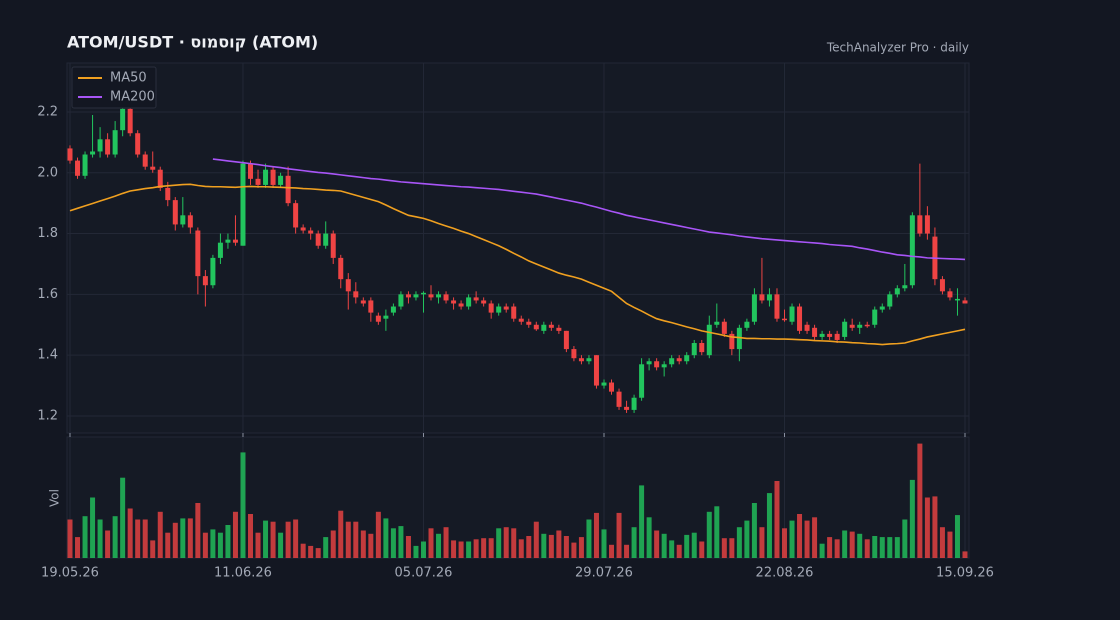 The image size is (1120, 620). What do you see at coordinates (47, 233) in the screenshot?
I see `y-tick-label: 1.8` at bounding box center [47, 233].